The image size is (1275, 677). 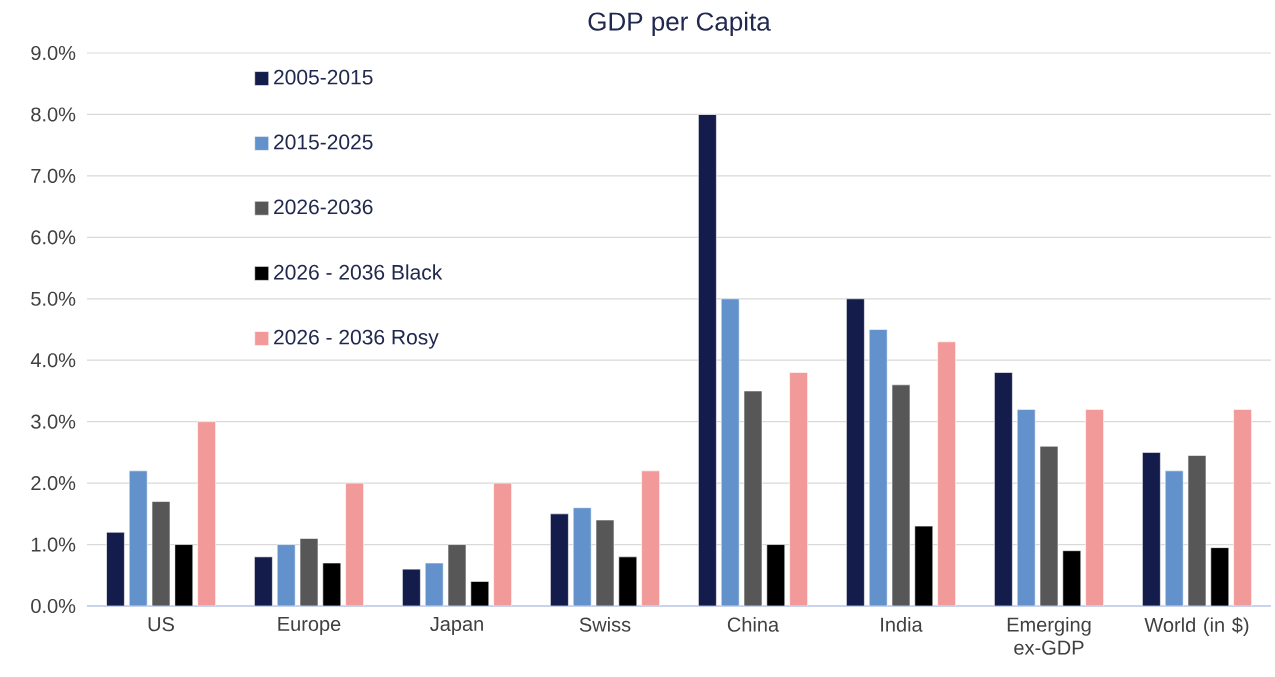 I want to click on y-tick-label: 5.0%, so click(x=53, y=298).